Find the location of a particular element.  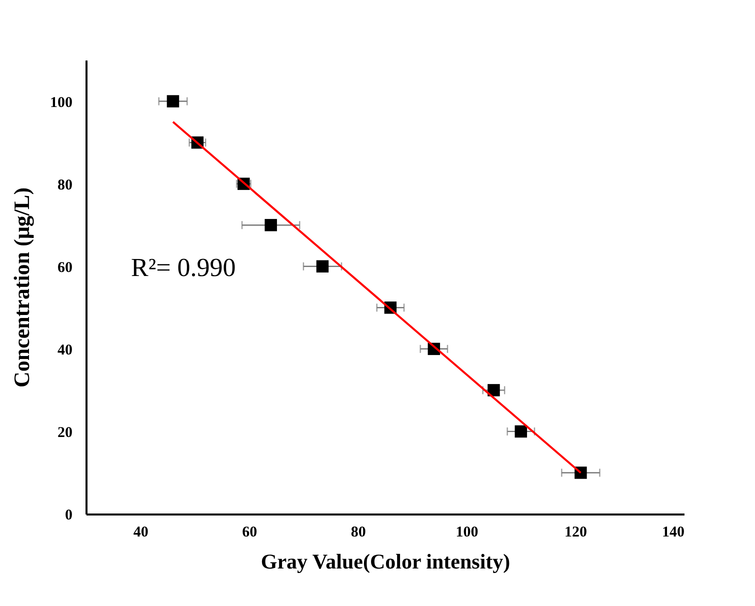

x-tick-label: 40 is located at coordinates (140, 532).